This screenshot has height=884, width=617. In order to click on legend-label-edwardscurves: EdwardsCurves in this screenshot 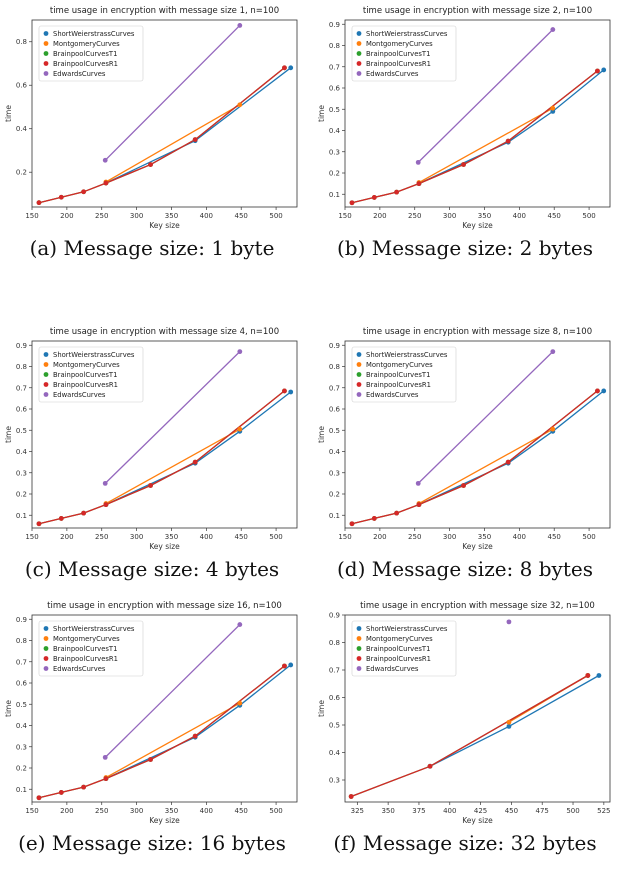, I will do `click(392, 74)`.